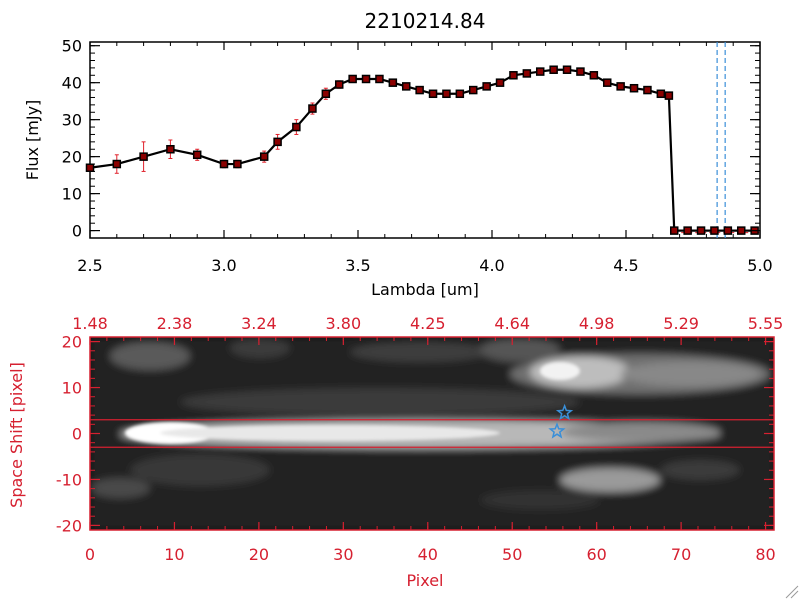 This screenshot has width=800, height=600. What do you see at coordinates (681, 554) in the screenshot?
I see `pixel-tick-label: 70` at bounding box center [681, 554].